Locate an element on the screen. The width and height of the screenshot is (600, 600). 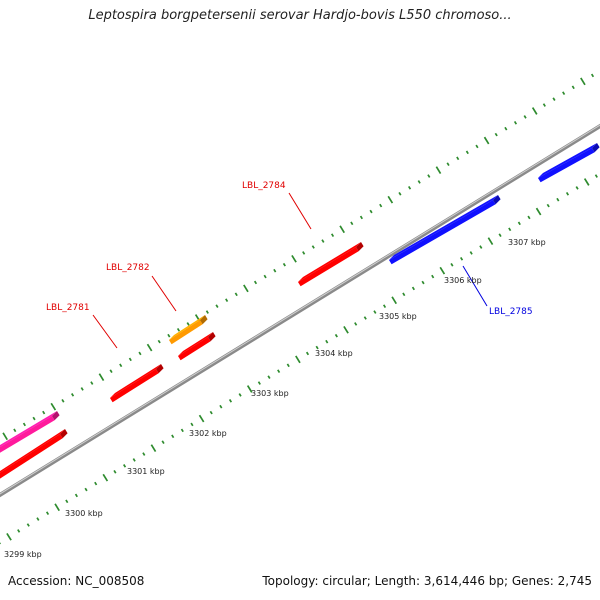
gene-bar-red-lbl2784 is located at coordinates (331, 264).